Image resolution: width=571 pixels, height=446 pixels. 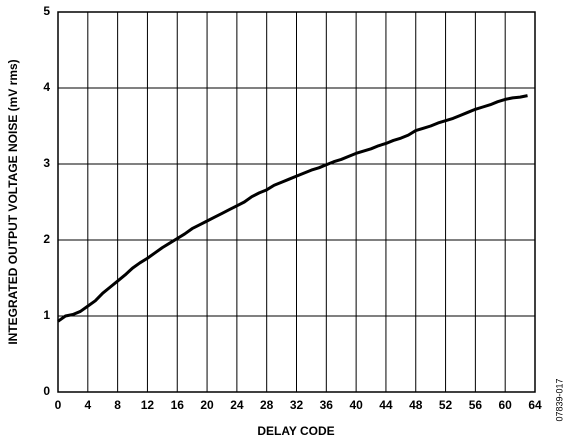 I want to click on x-tick-label: 64, so click(x=535, y=405).